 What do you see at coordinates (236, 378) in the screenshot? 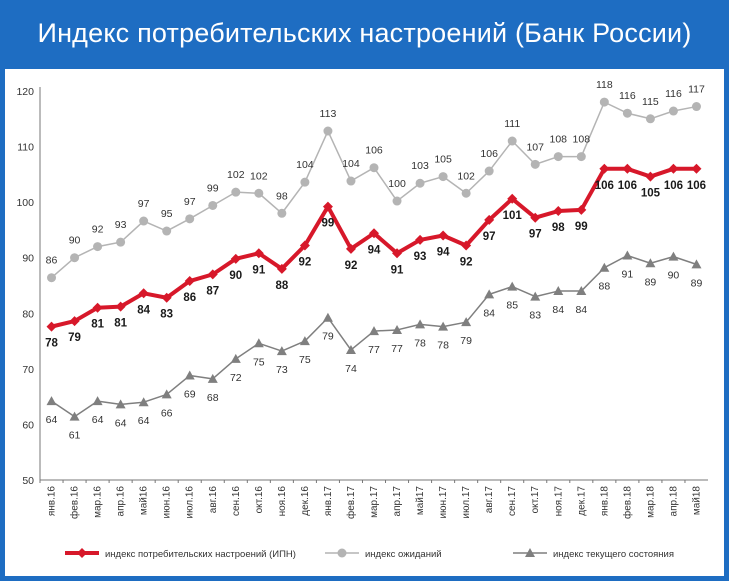
I see `data-label: 72` at bounding box center [236, 378].